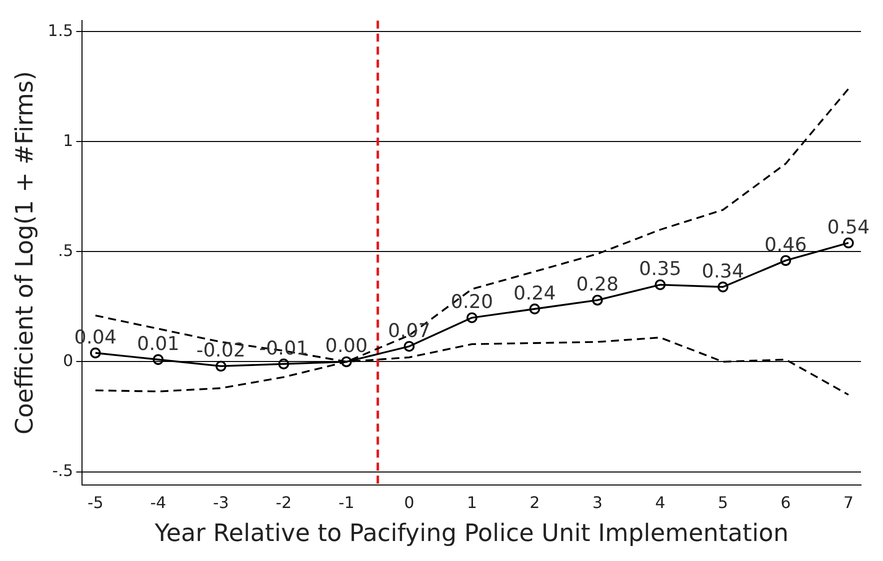 This screenshot has width=883, height=561. What do you see at coordinates (535, 293) in the screenshot?
I see `data-label: 0.24` at bounding box center [535, 293].